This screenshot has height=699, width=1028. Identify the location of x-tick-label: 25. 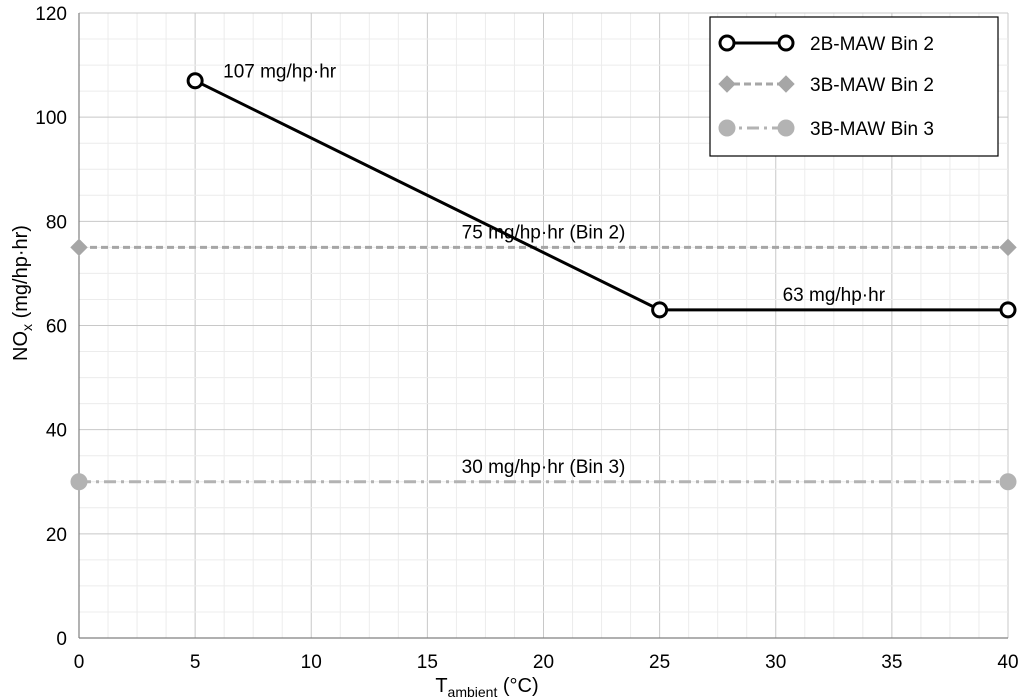
(659, 662).